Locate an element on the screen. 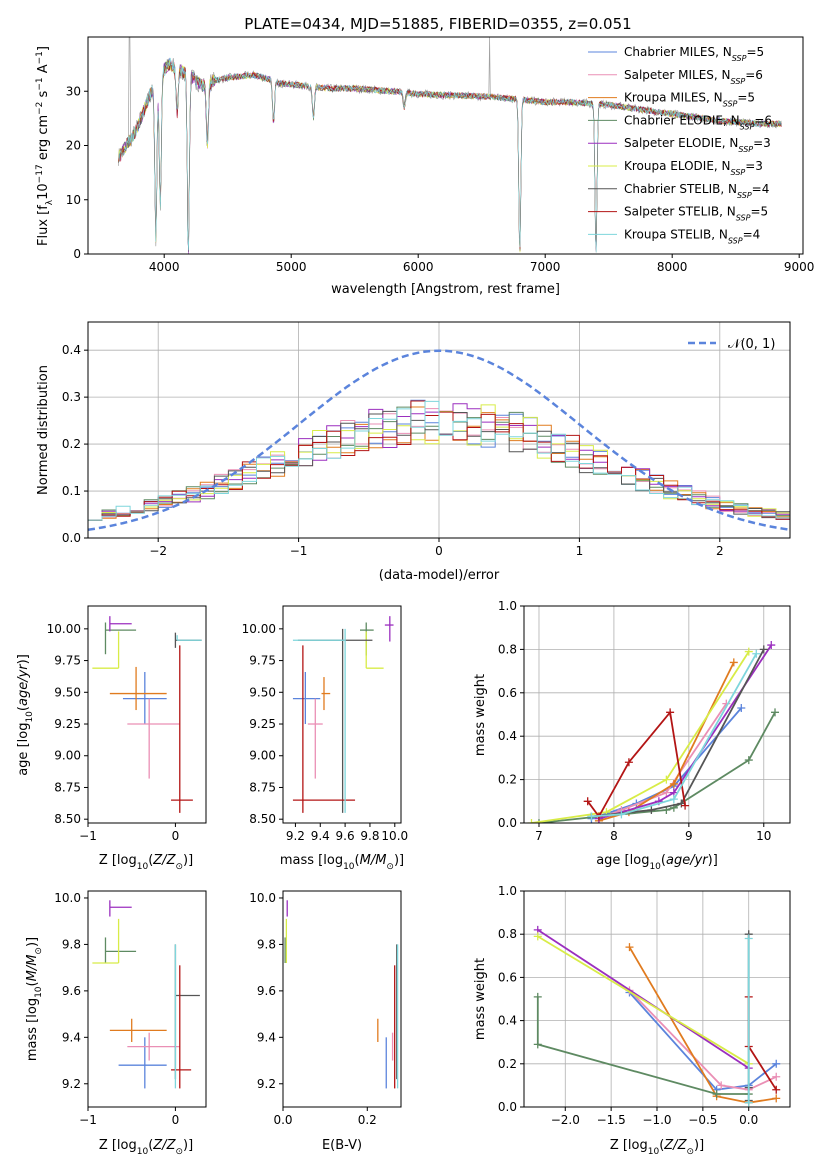  y-axis-label: mass [log10(M/M⊙)] is located at coordinates (34, 999).